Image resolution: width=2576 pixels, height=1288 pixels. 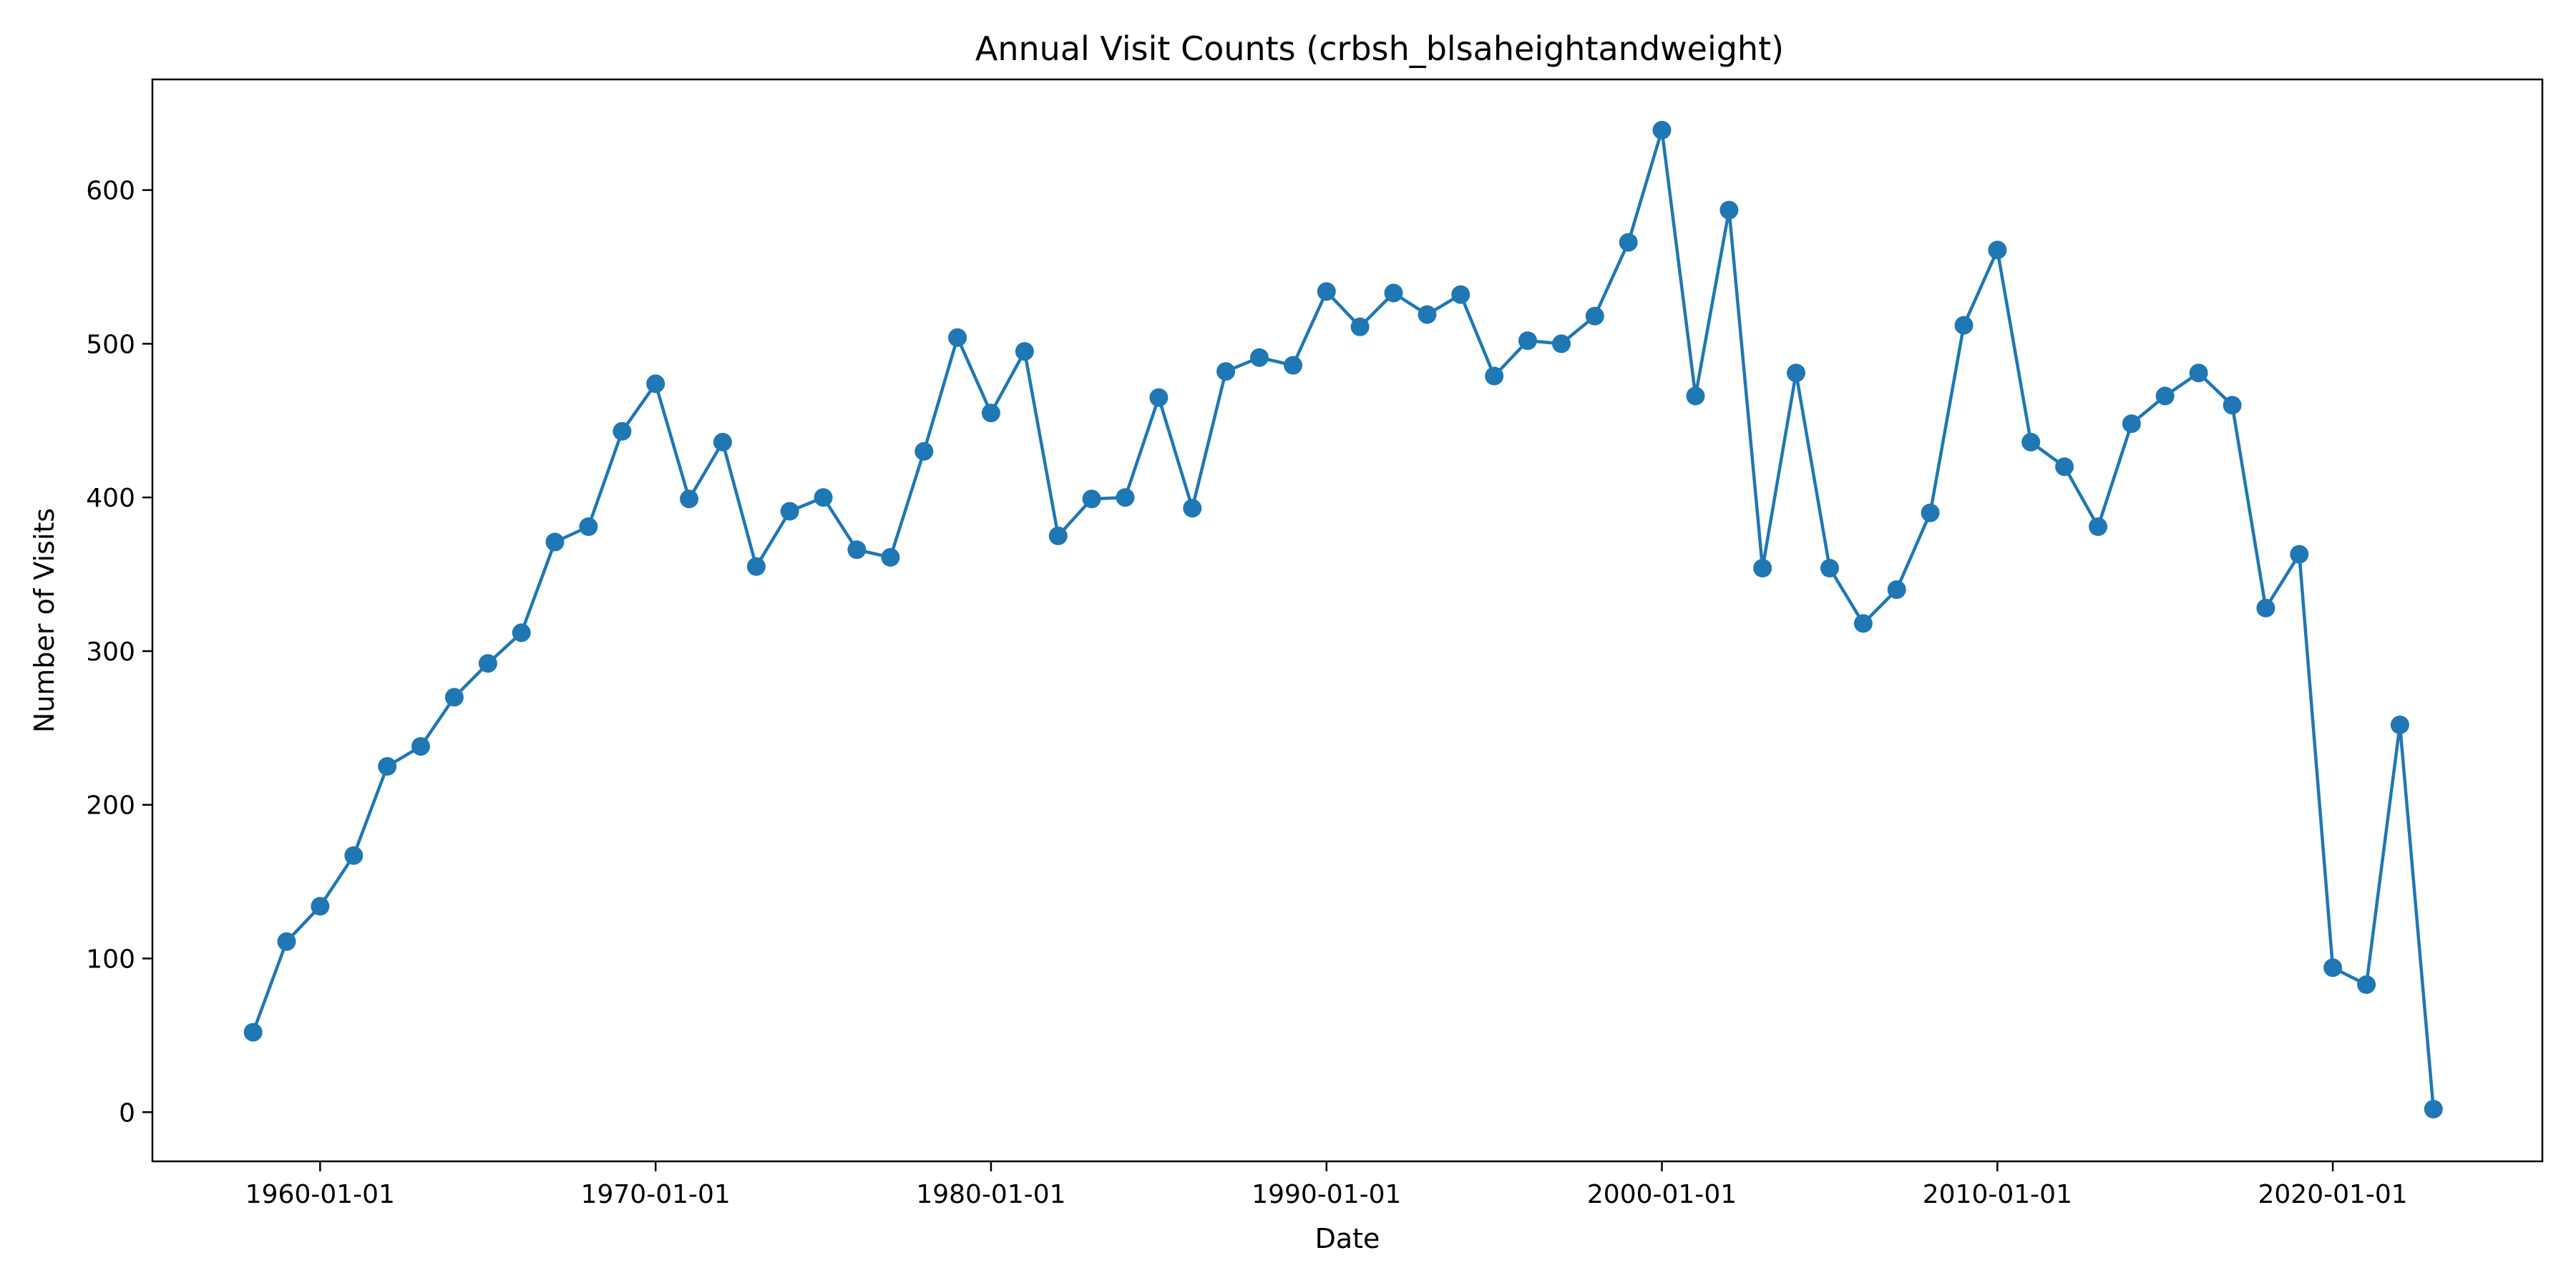 I want to click on x-tick-label: 1960-01-01, so click(x=320, y=1194).